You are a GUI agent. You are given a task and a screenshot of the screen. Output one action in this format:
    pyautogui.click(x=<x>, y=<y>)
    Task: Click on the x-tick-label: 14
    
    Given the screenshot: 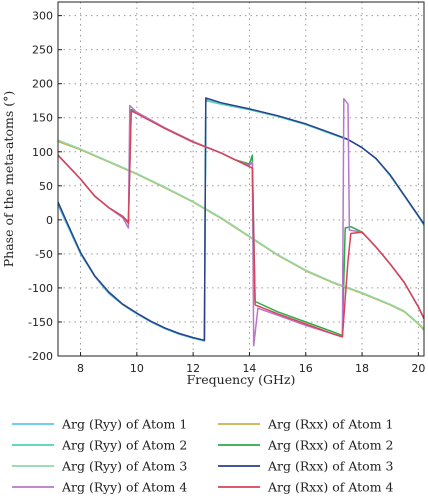 What is the action you would take?
    pyautogui.click(x=249, y=368)
    